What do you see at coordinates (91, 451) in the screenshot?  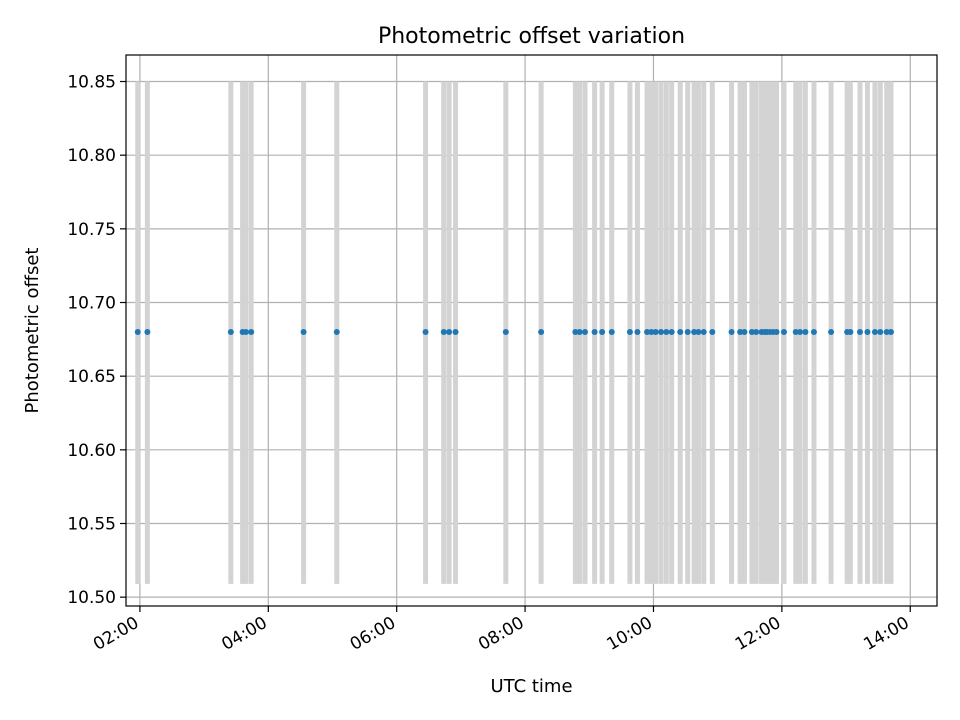 I see `y-tick-label: 10.60` at bounding box center [91, 451].